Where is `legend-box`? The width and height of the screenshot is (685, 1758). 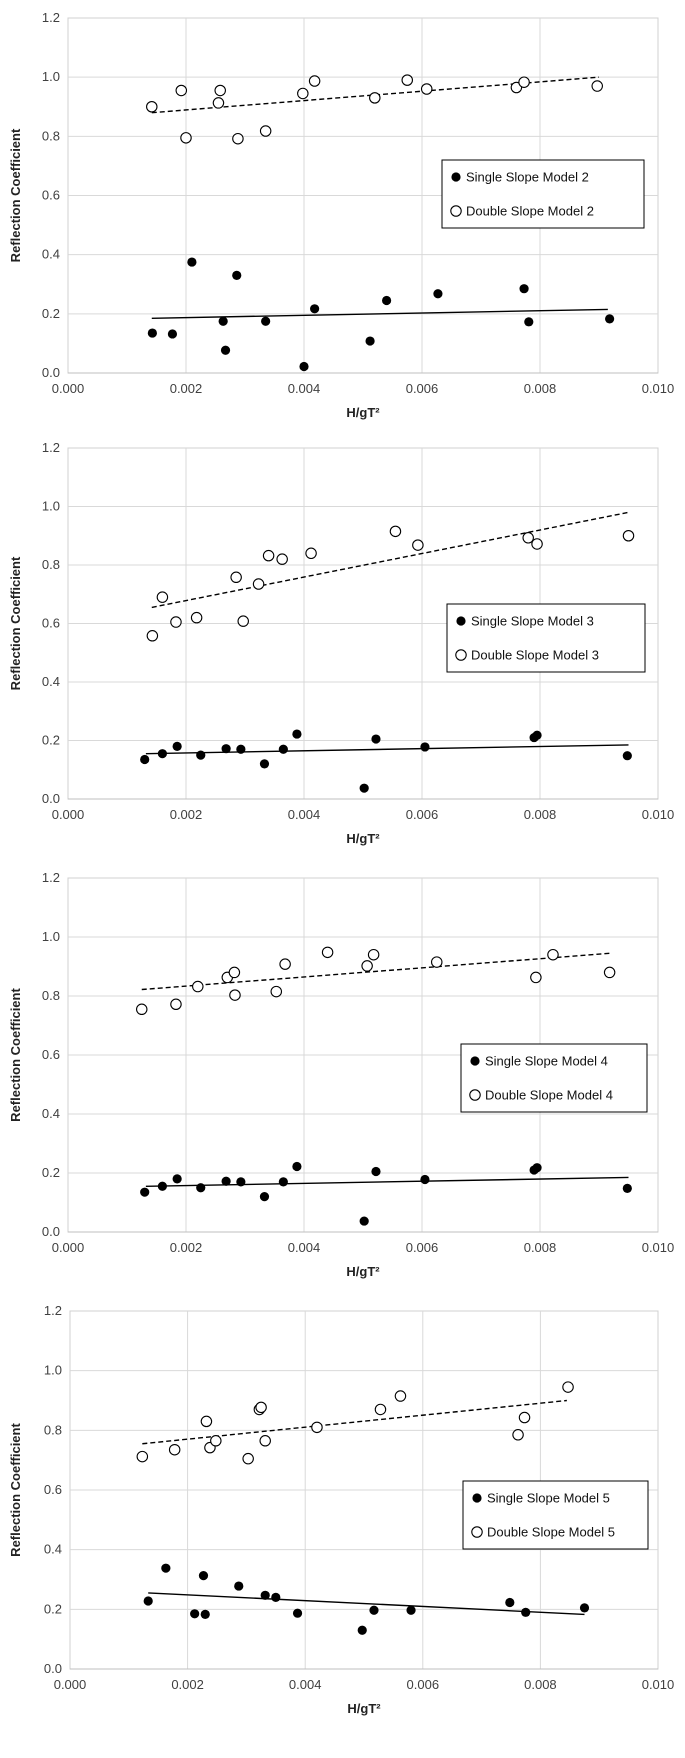
legend-box is located at coordinates (555, 1515).